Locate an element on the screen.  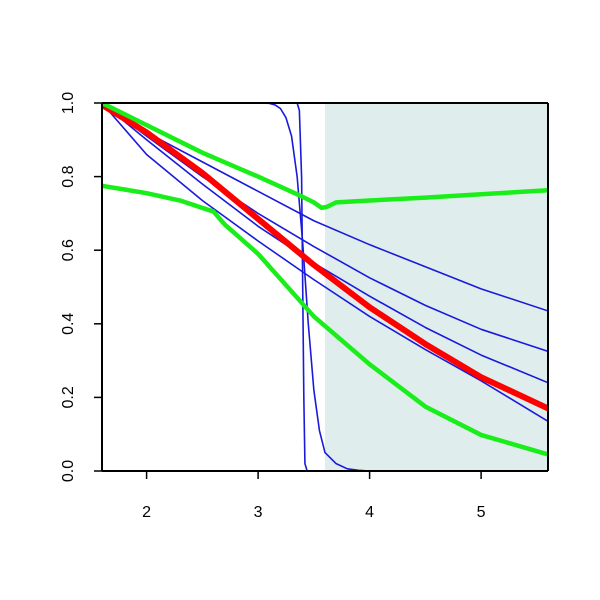
series-line-8-green is located at coordinates (325, 157).